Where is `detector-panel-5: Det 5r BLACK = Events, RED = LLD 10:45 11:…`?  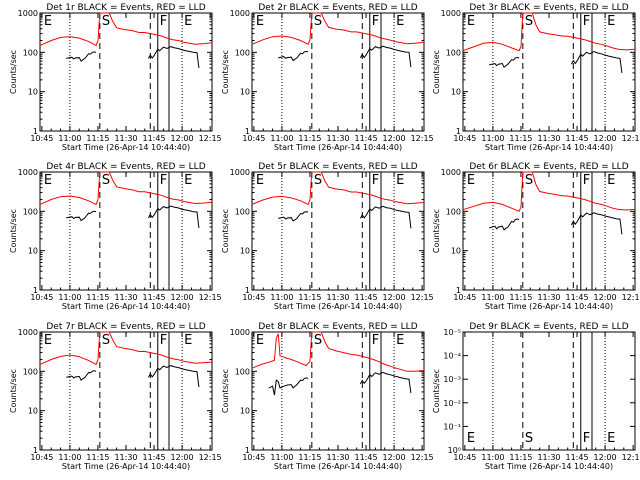
detector-panel-5: Det 5r BLACK = Events, RED = LLD 10:45 11:… is located at coordinates (327, 236).